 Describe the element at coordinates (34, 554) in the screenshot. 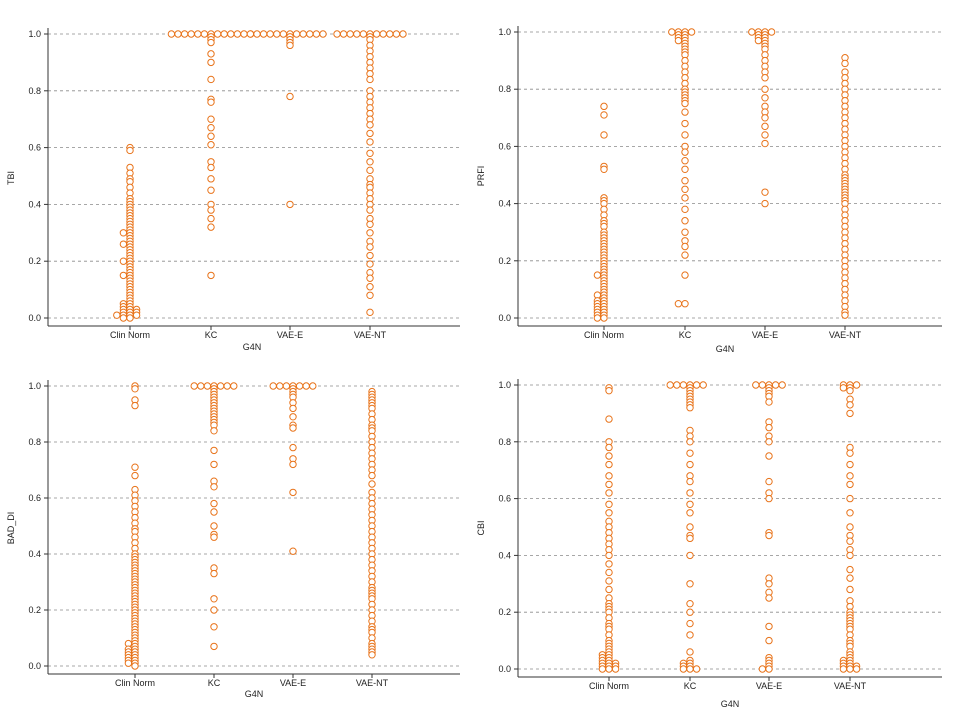

I see `y-tick-label: 0.4` at that location.